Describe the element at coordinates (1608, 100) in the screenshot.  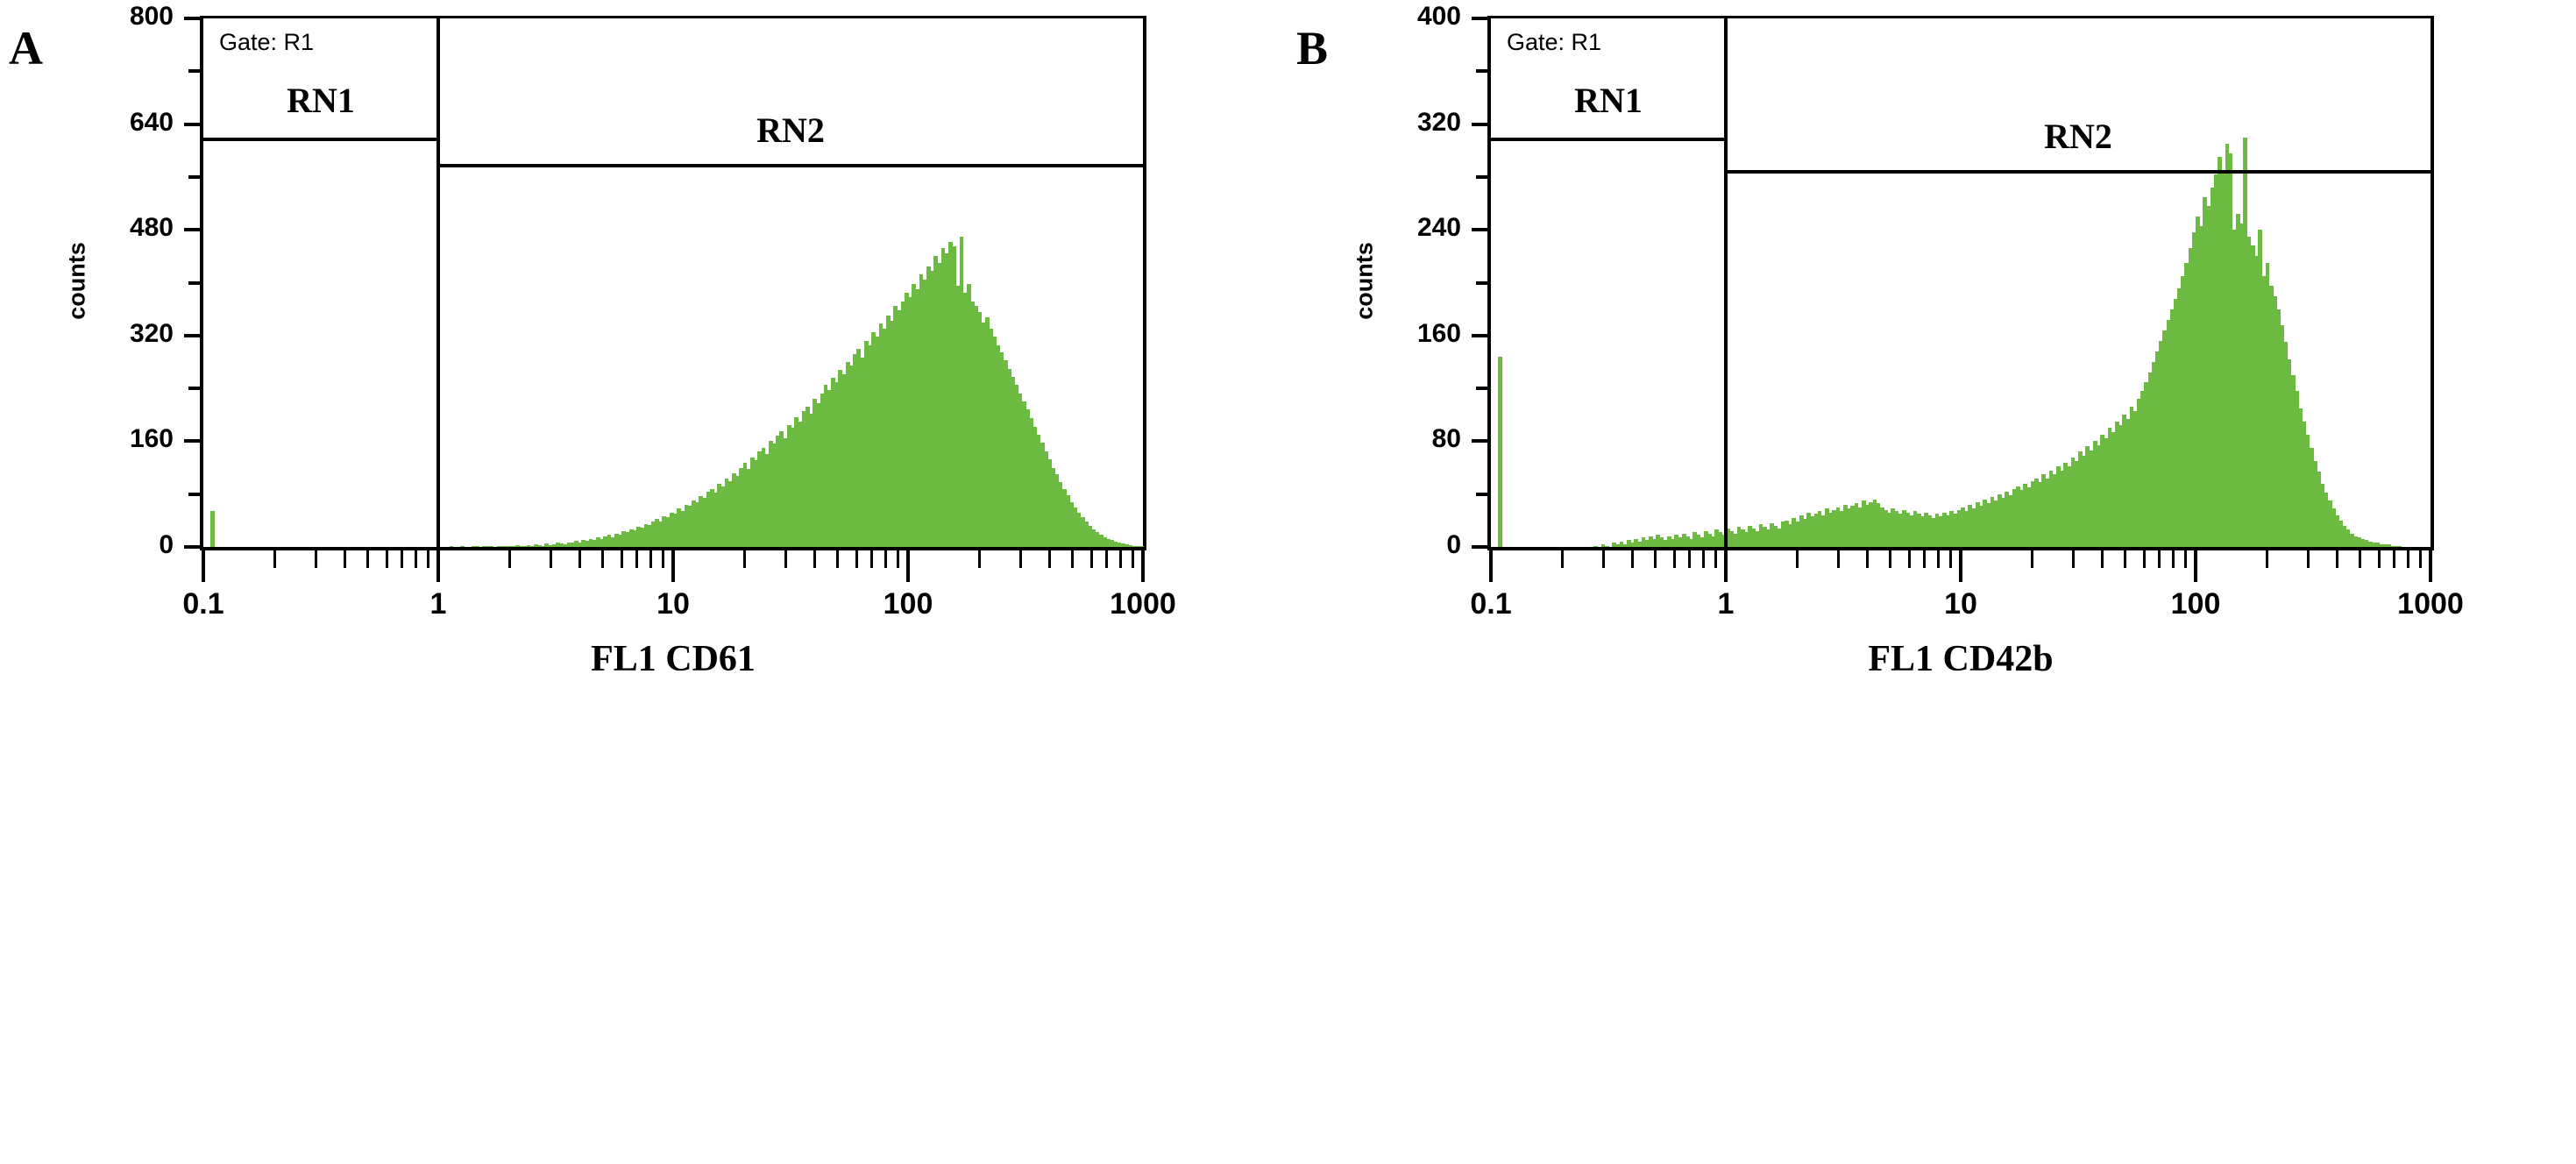
I see `rn1-region-label: RN1` at that location.